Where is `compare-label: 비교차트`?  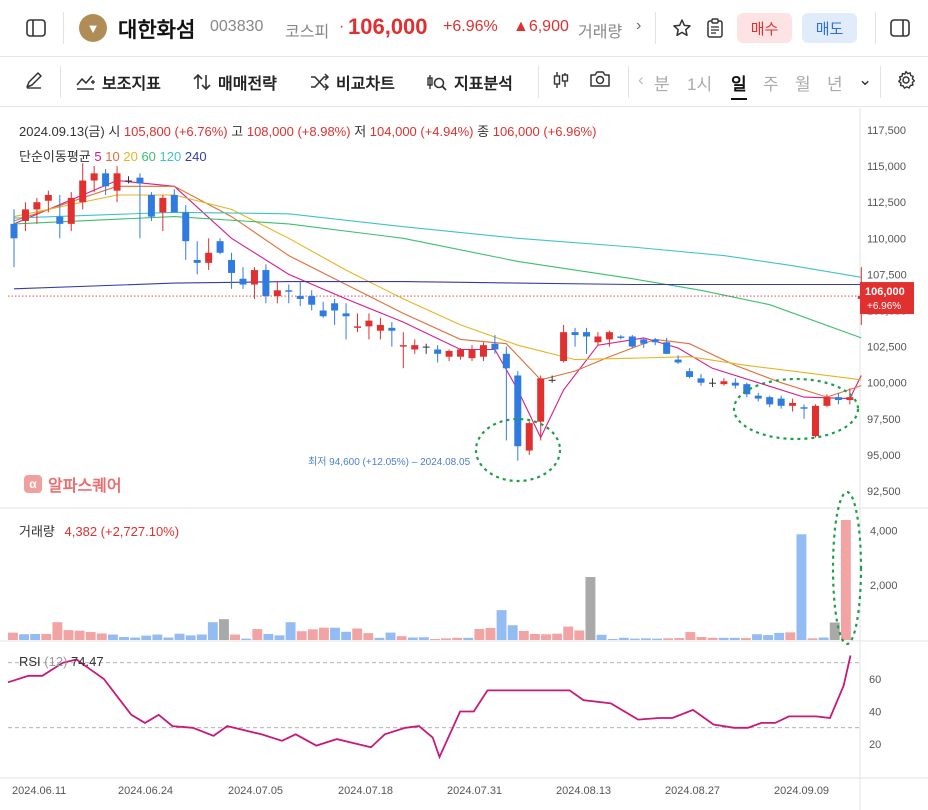
compare-label: 비교차트 is located at coordinates (365, 84).